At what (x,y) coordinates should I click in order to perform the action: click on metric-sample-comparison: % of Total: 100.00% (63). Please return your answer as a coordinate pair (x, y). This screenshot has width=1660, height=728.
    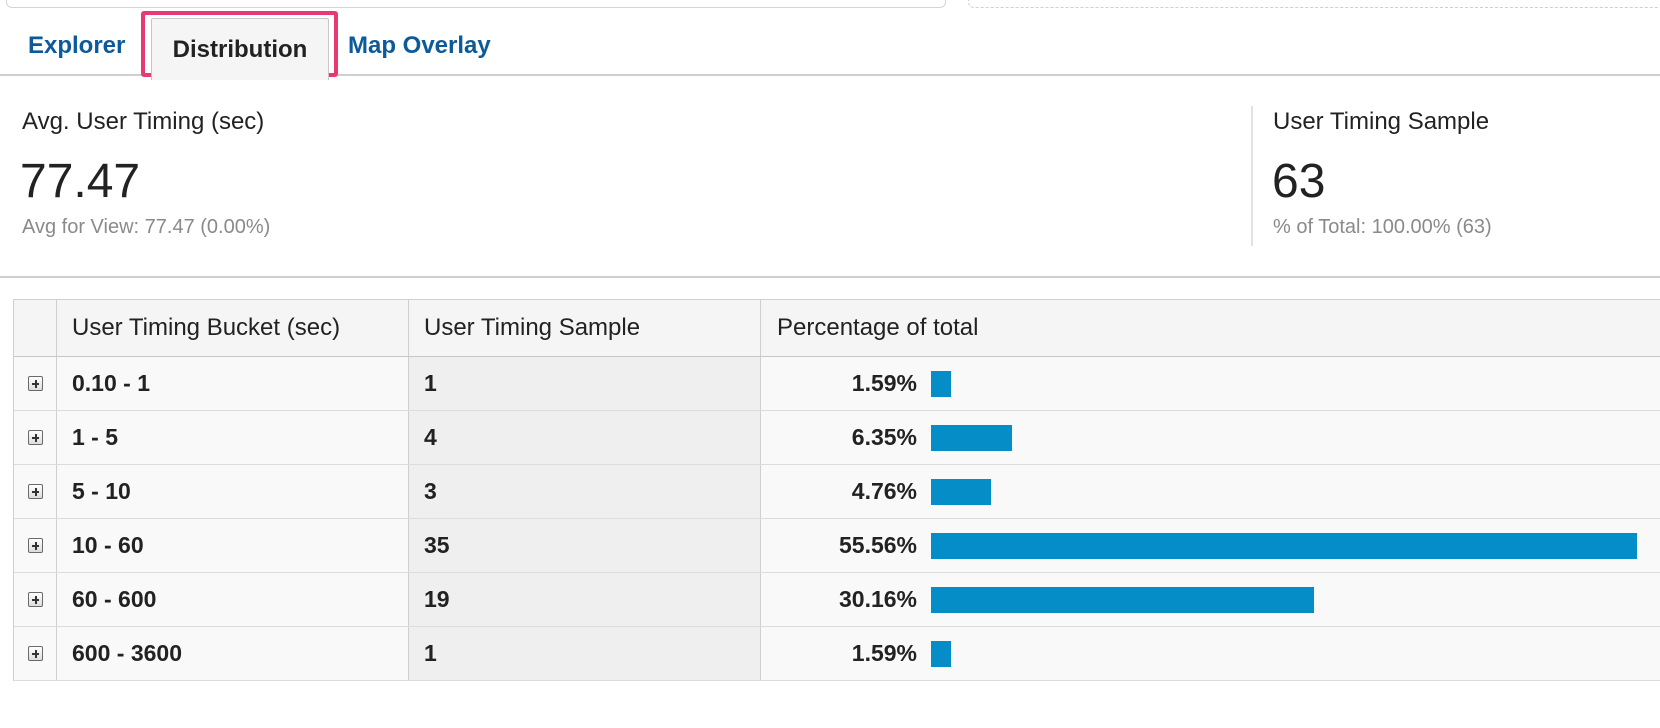
    Looking at the image, I should click on (1382, 227).